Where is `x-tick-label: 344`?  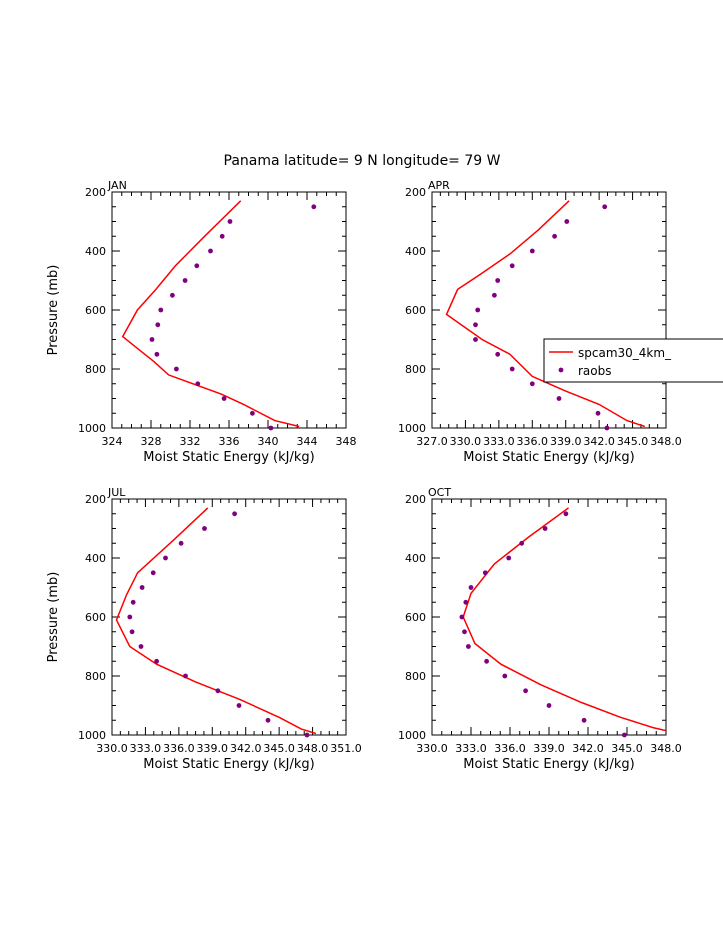 x-tick-label: 344 is located at coordinates (307, 441).